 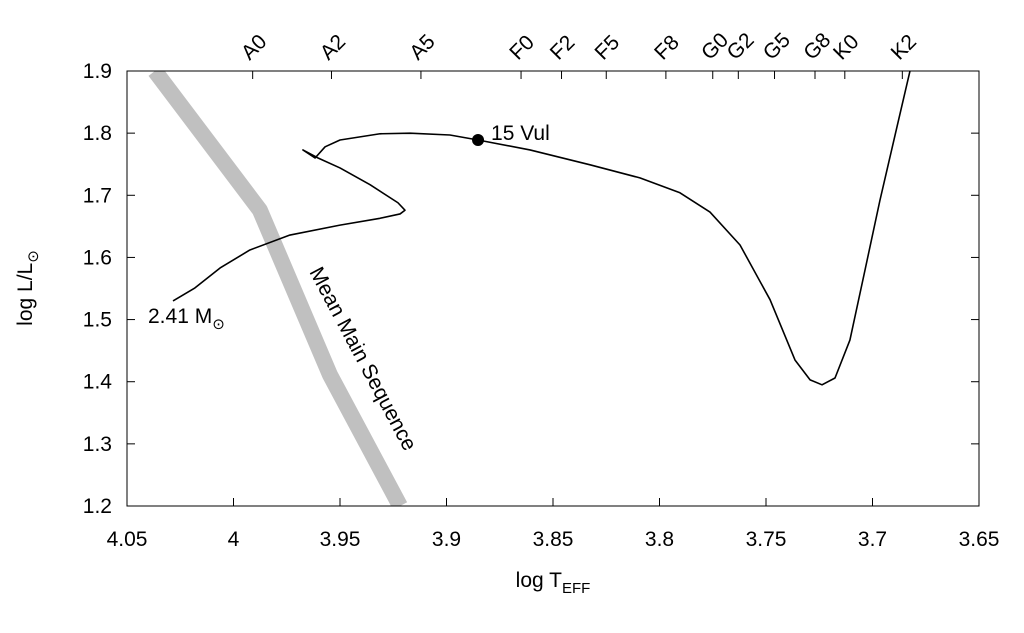 What do you see at coordinates (539, 580) in the screenshot?
I see `x-axis-label-main: log T` at bounding box center [539, 580].